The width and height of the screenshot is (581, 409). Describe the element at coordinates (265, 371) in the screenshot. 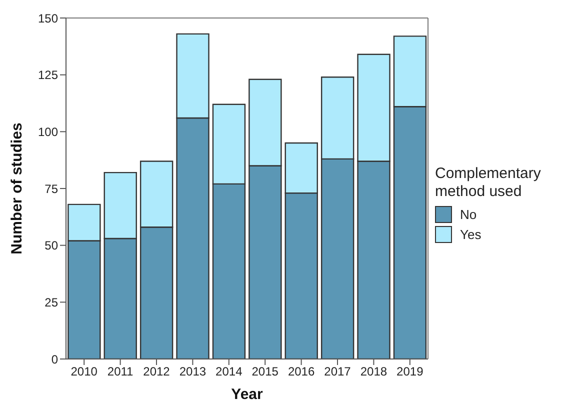

I see `x-tick-label: 2015` at that location.